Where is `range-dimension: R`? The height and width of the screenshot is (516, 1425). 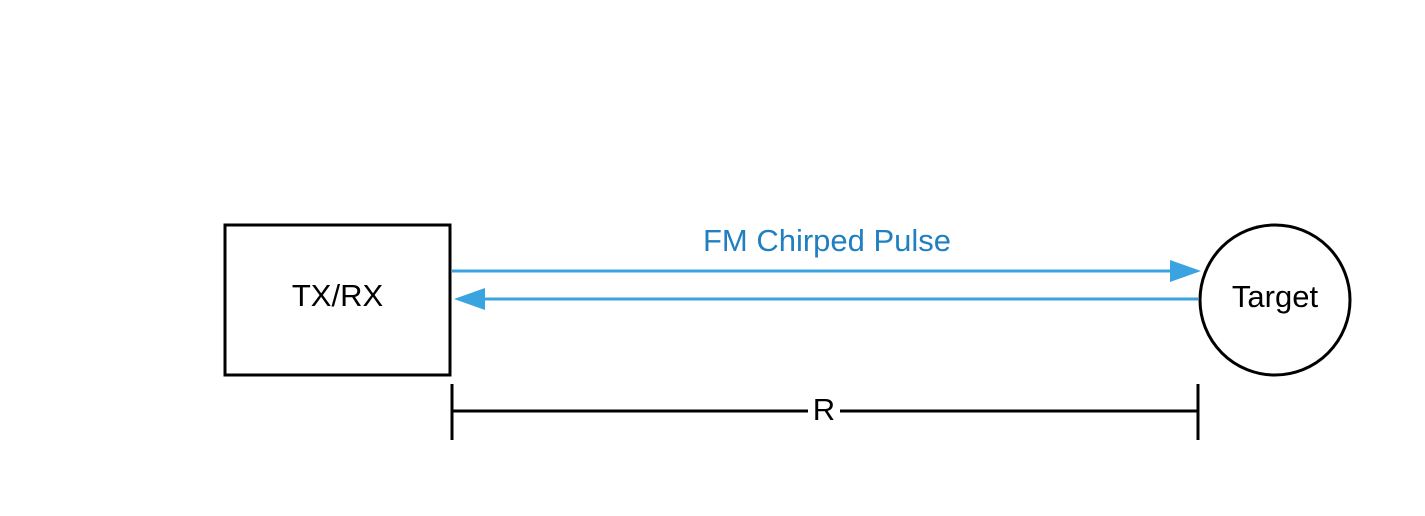 range-dimension: R is located at coordinates (825, 412).